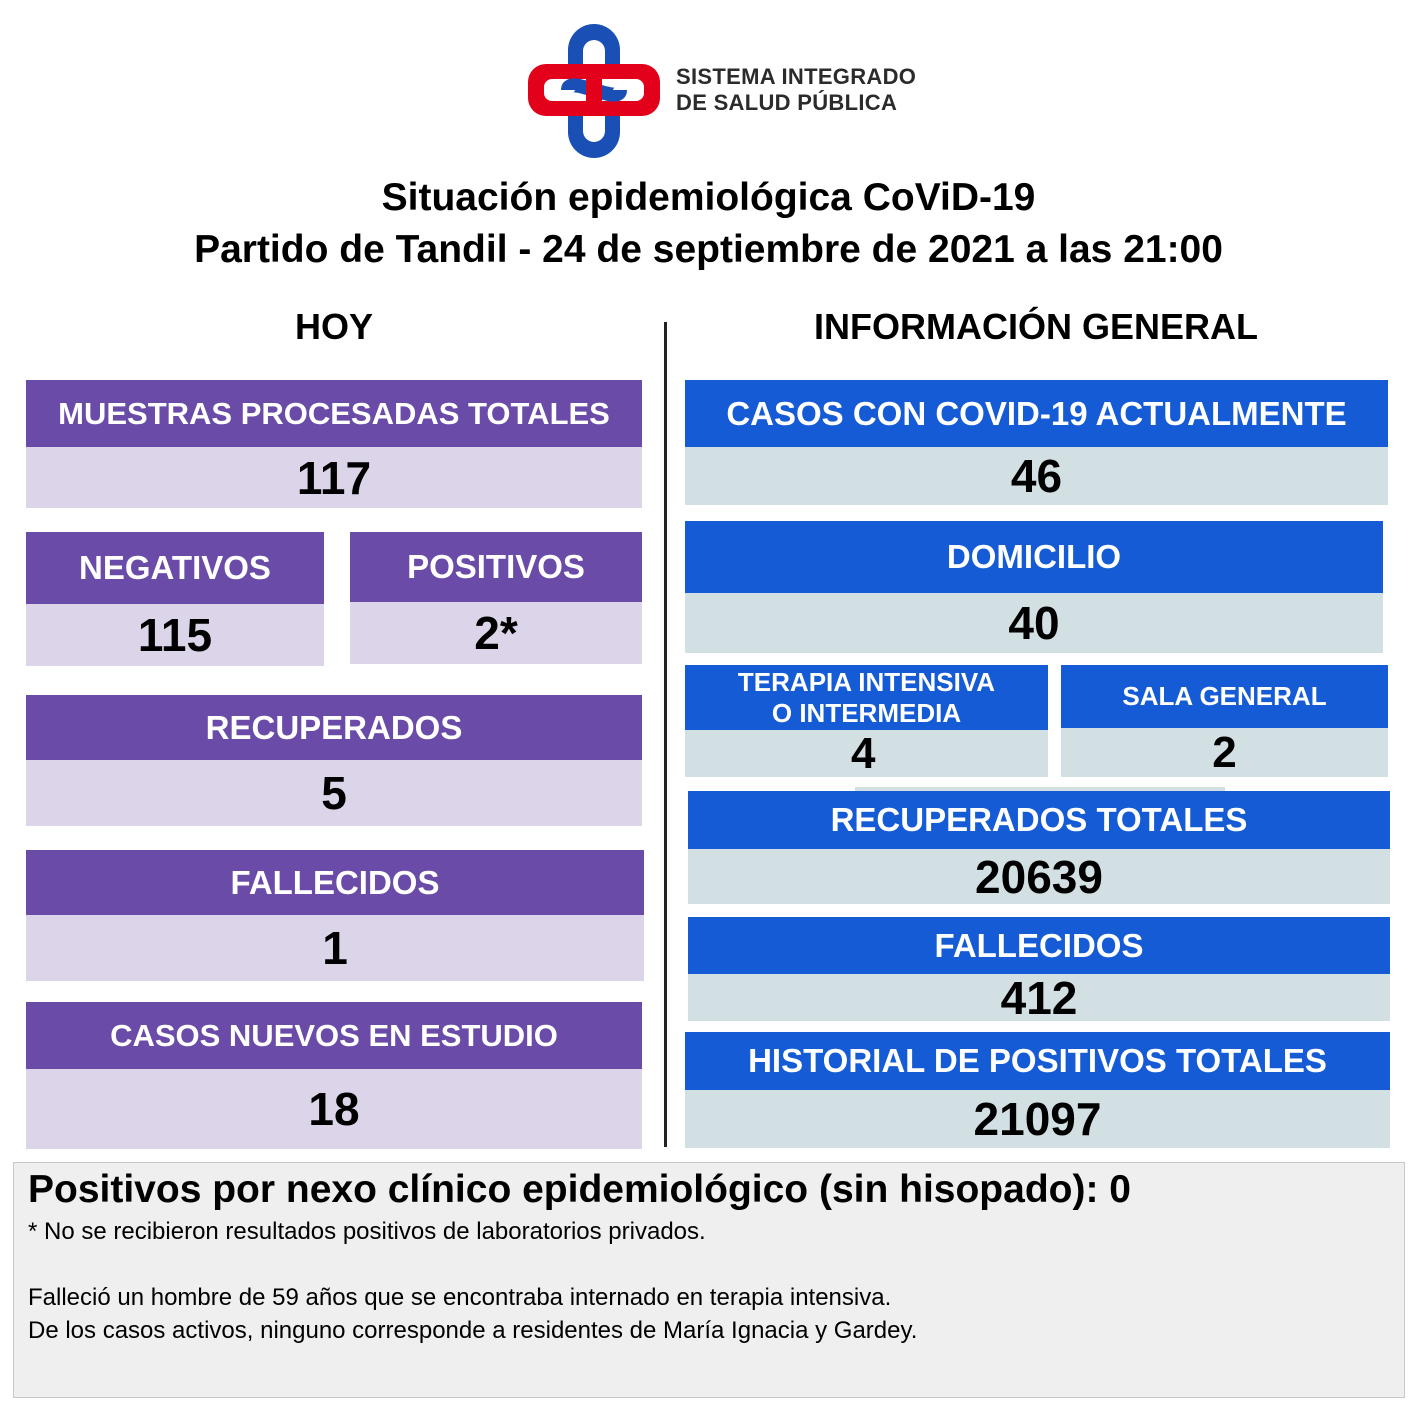 This screenshot has height=1417, width=1417. I want to click on fallecidos-totales-value: 412, so click(1039, 998).